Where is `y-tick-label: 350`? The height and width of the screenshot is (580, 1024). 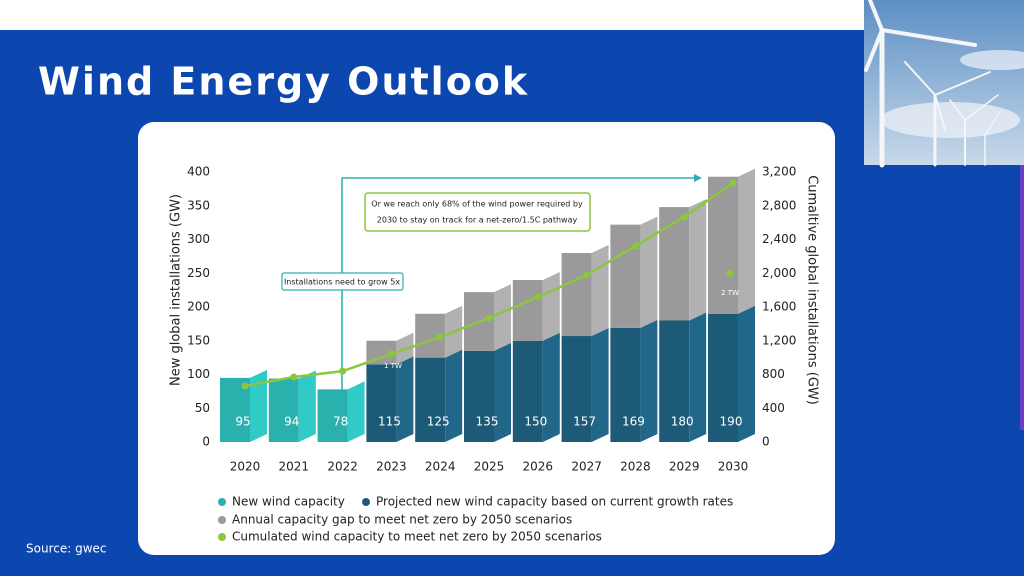
y-tick-label: 350 is located at coordinates (198, 205).